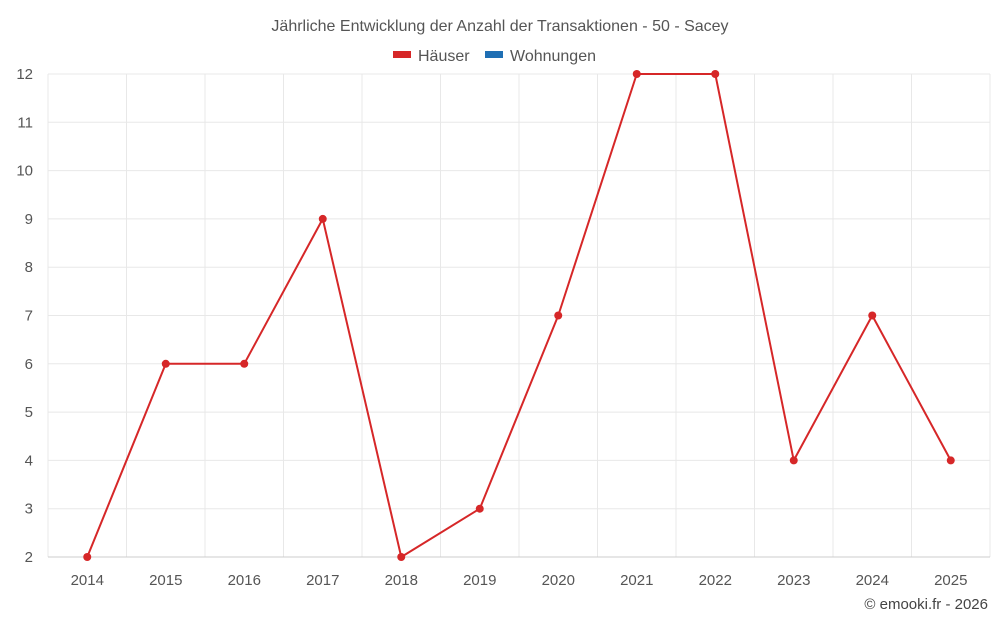 This screenshot has height=625, width=1000. I want to click on y-tick-label: 10, so click(24, 171).